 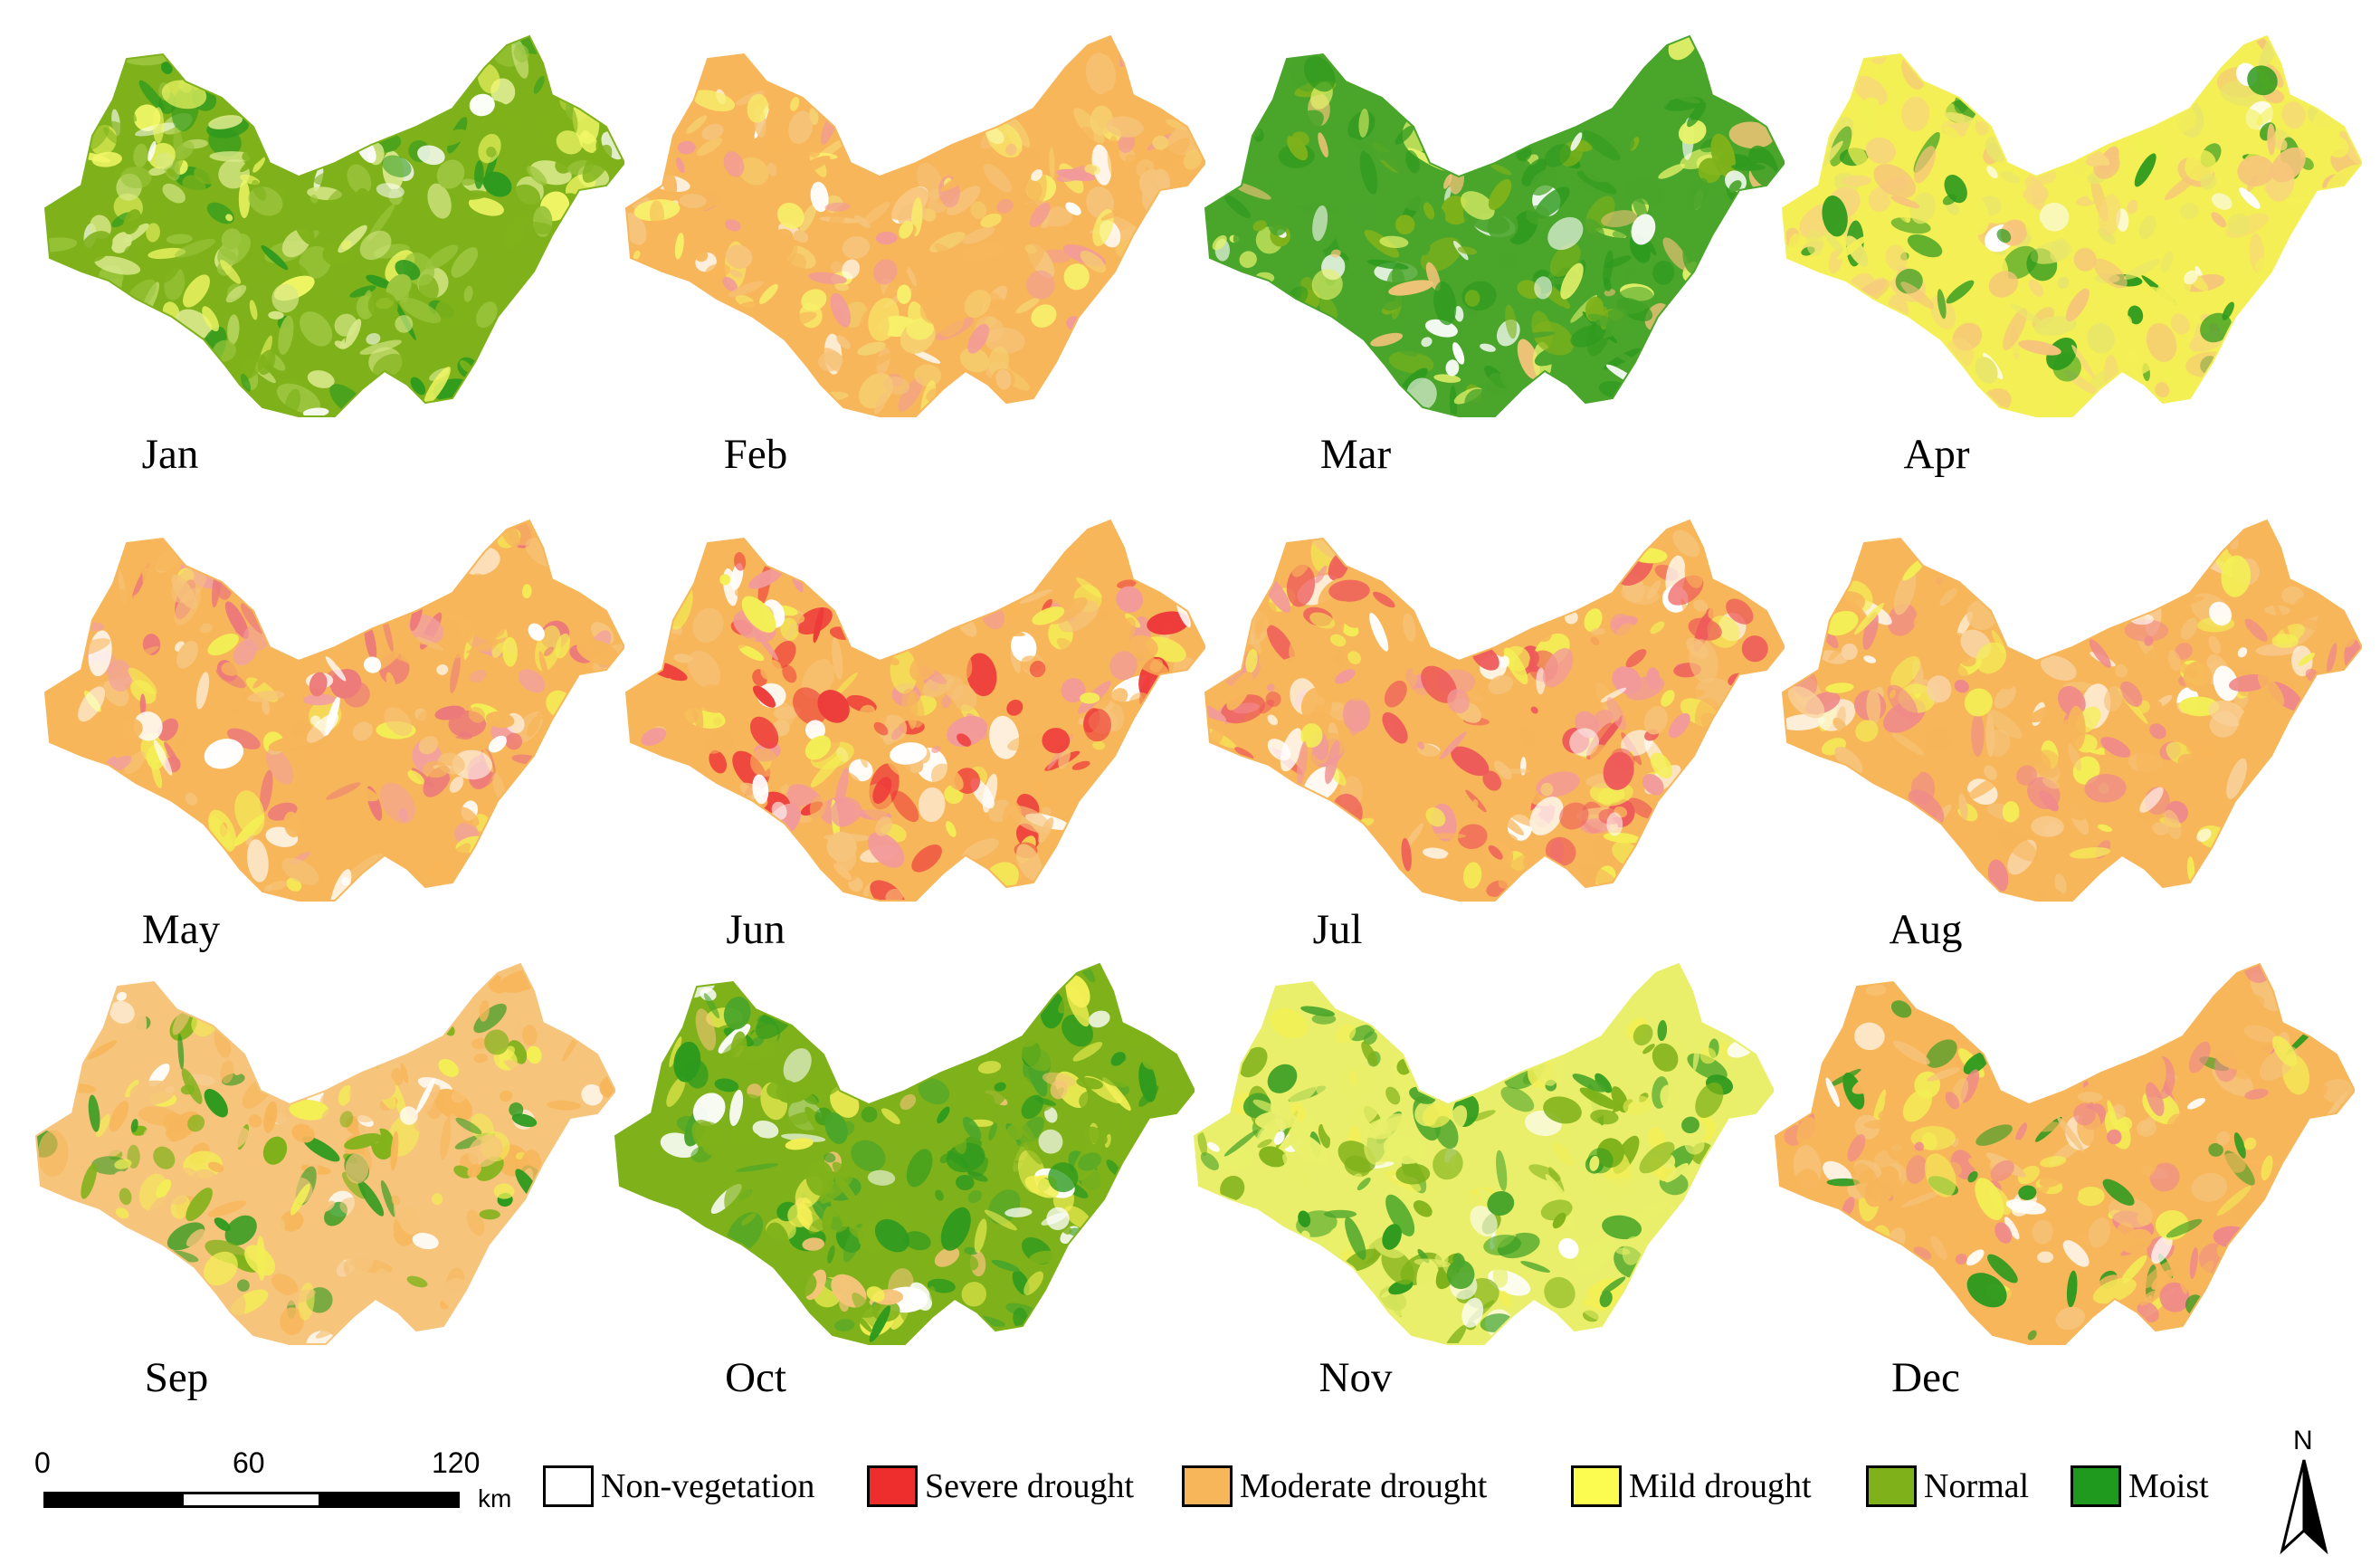 I want to click on north-arrow: N, so click(x=2304, y=1490).